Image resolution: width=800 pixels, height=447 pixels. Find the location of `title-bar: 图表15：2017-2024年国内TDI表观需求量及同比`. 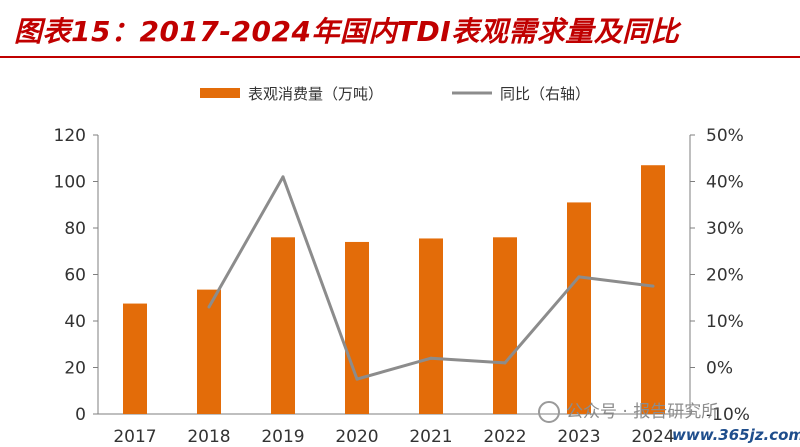

title-bar: 图表15：2017-2024年国内TDI表观需求量及同比 is located at coordinates (400, 29).